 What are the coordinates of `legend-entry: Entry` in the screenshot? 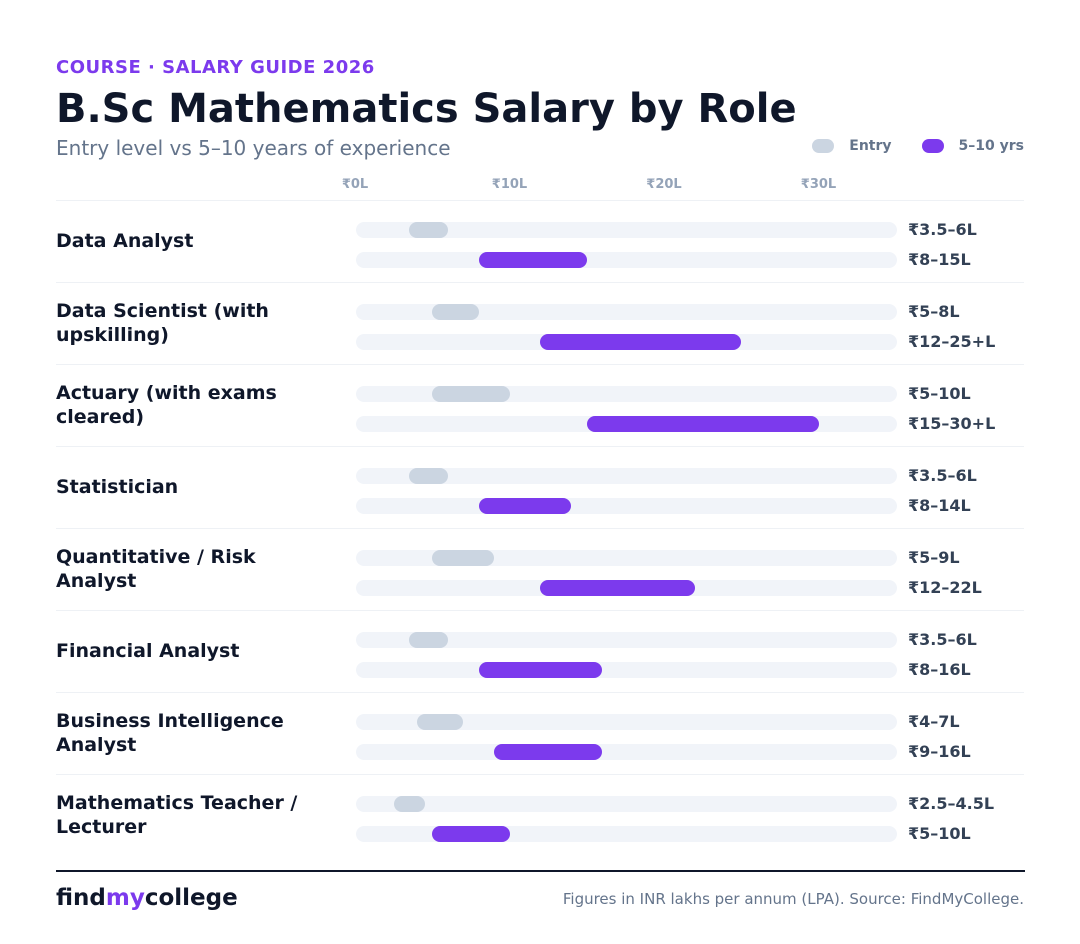 It's located at (852, 146).